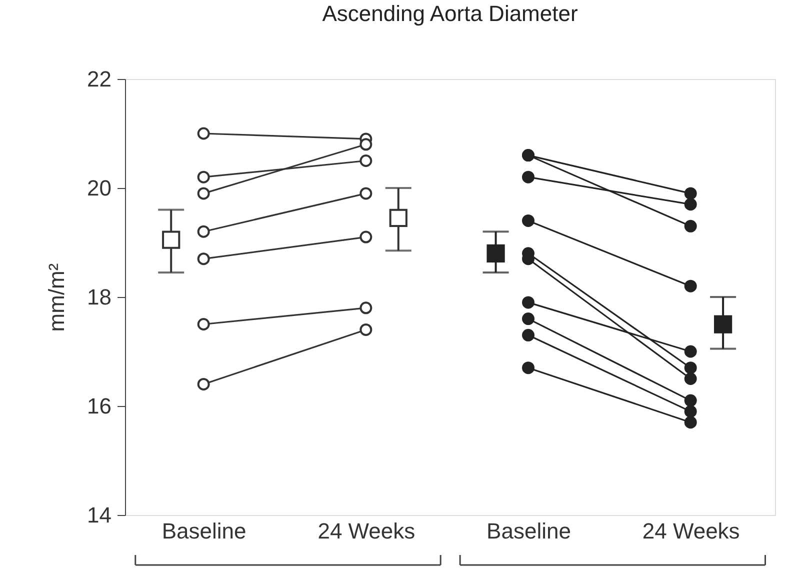  Describe the element at coordinates (99, 515) in the screenshot. I see `y-tick-label: 14` at that location.